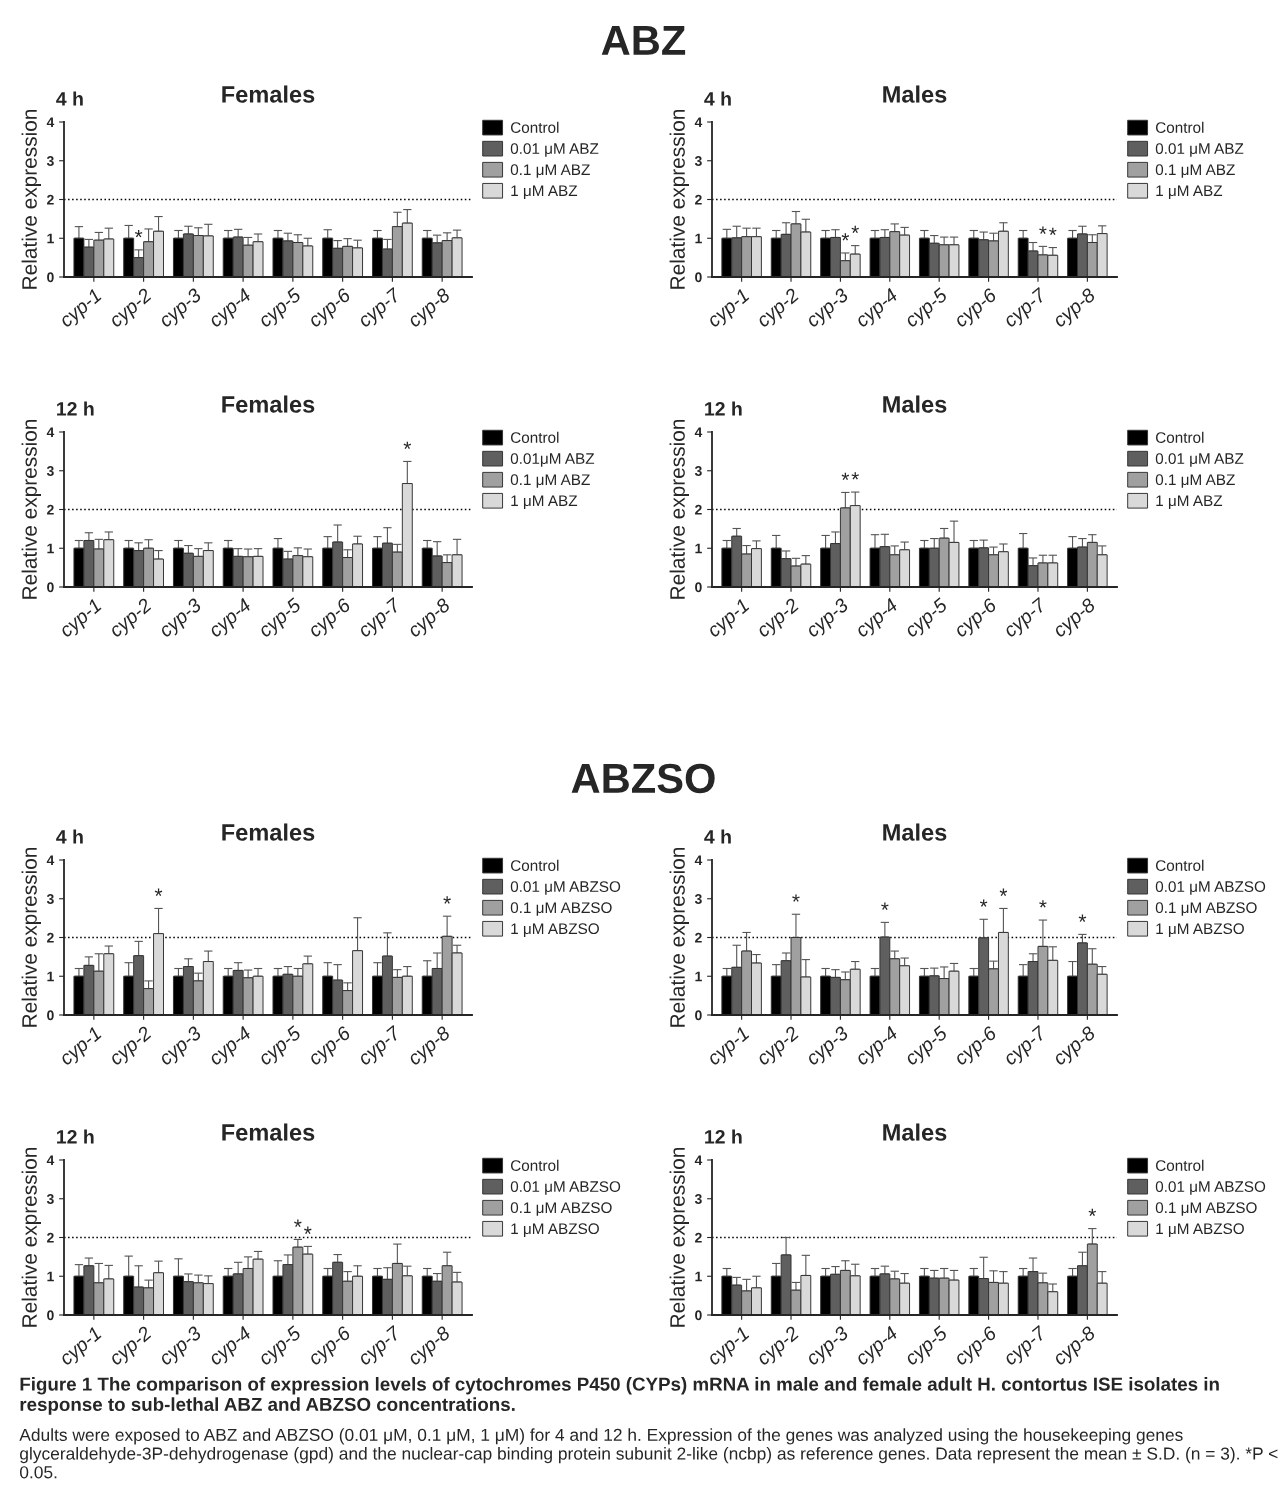 Image resolution: width=1287 pixels, height=1508 pixels. Describe the element at coordinates (619, 1396) in the screenshot. I see `caption: Figure 1 The comparison of expression levels of cytochromes P450 (CYPs) mRNA in male and female adult H. contortus ISE isolates in response to sub-lethal ABZ and ABZSO concentrations.` at that location.